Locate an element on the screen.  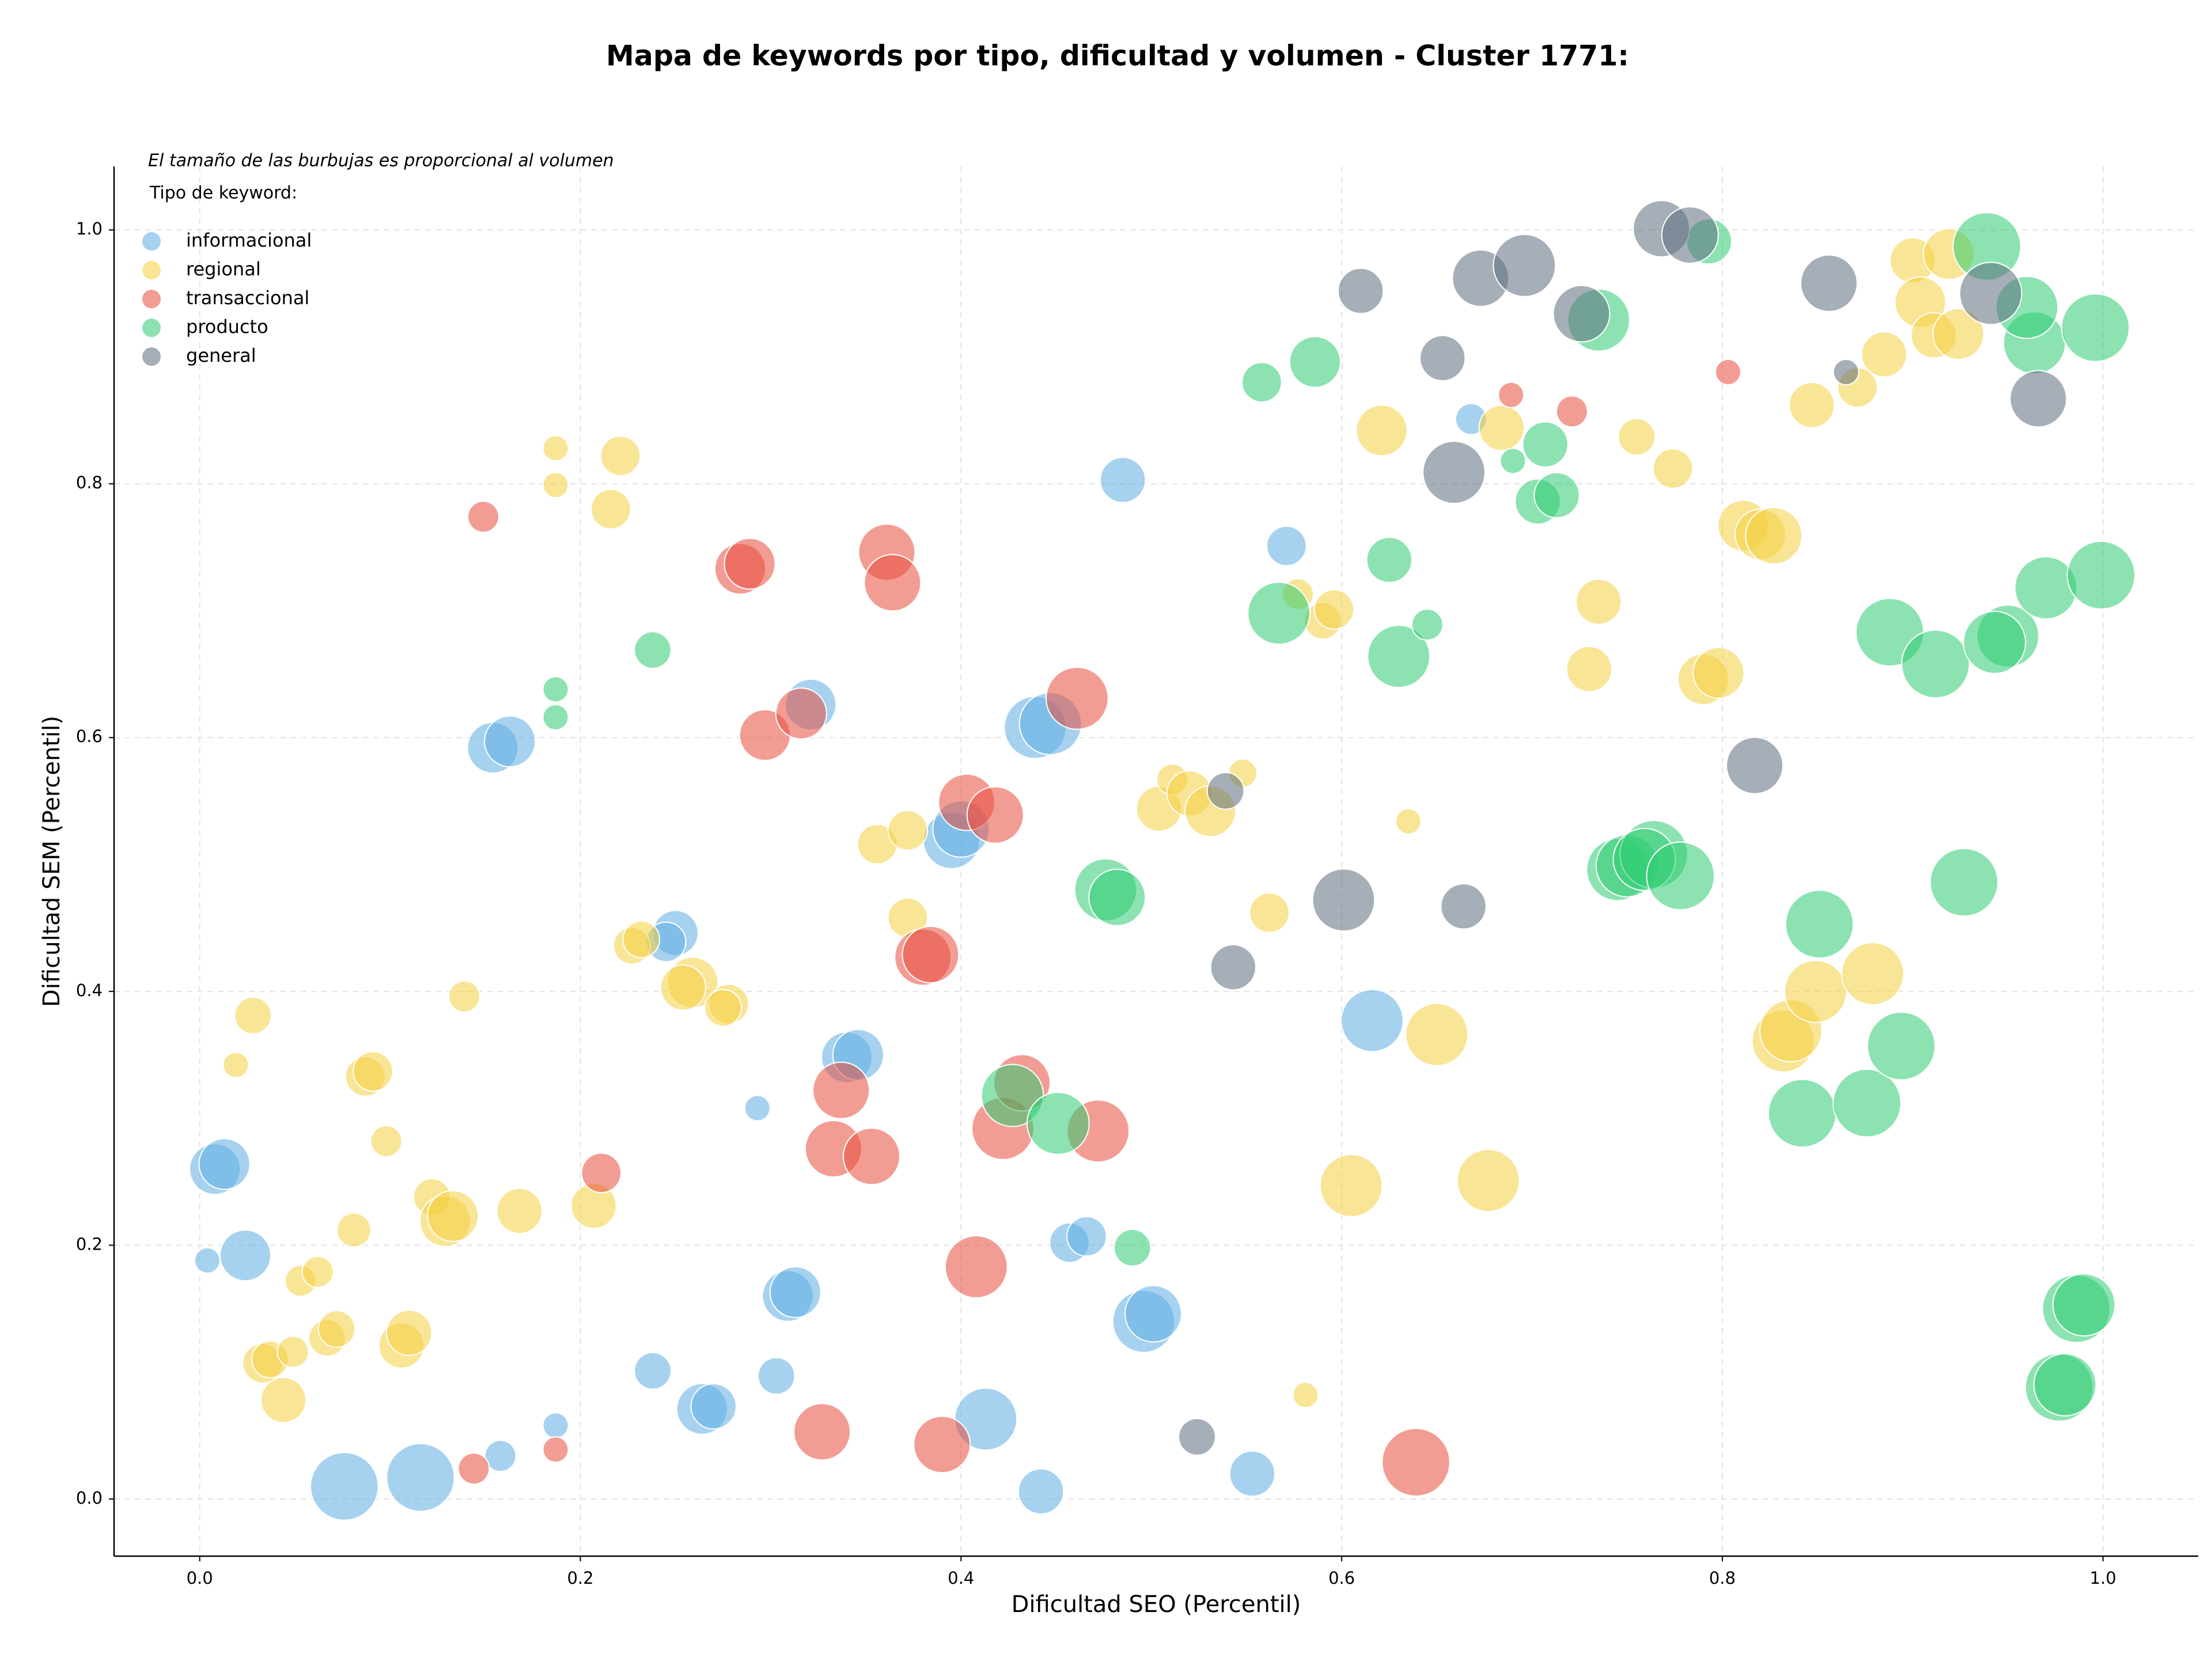
x-tick-label: 0.6 is located at coordinates (1341, 1578).